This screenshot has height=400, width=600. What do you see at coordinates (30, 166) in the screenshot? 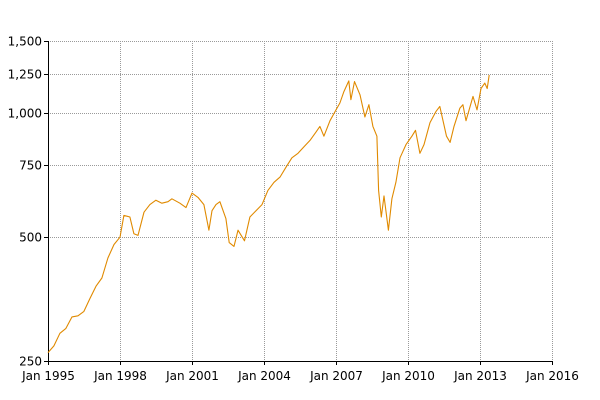
I see `y-tick-label: 750` at bounding box center [30, 166].